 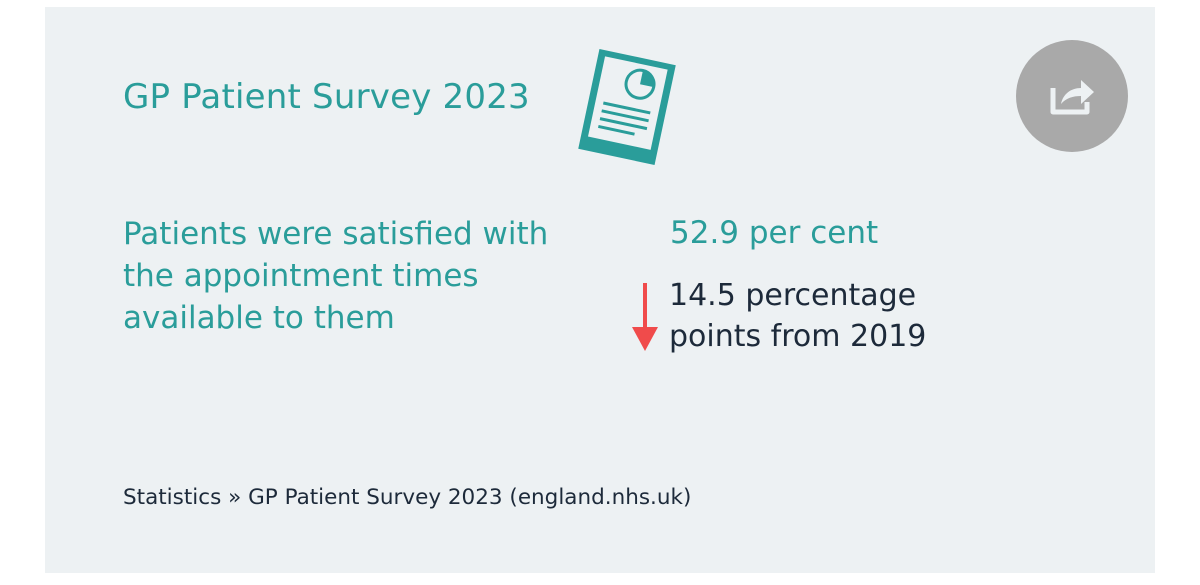 I want to click on share-button, so click(x=1072, y=96).